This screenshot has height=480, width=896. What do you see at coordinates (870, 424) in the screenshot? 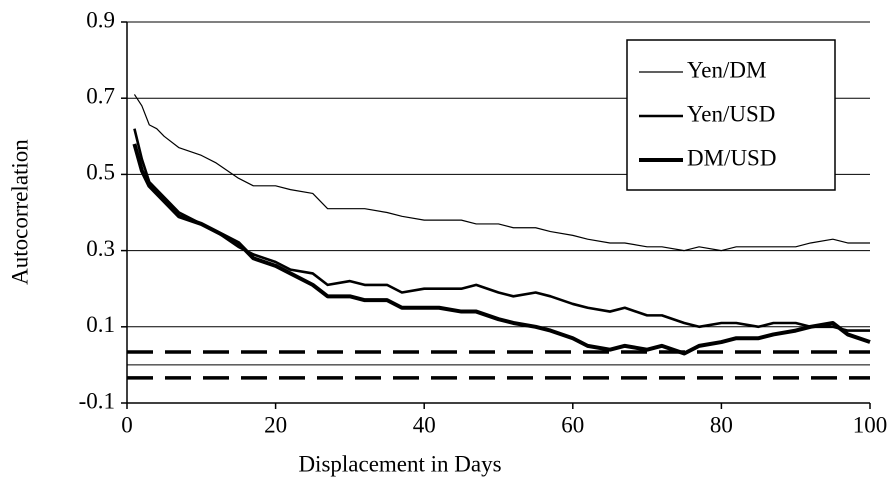
I see `x-tick-label: 100` at bounding box center [870, 424].